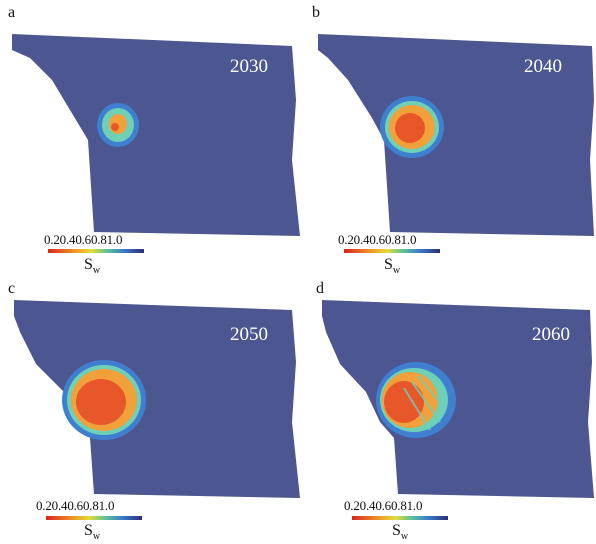  Describe the element at coordinates (249, 67) in the screenshot. I see `year-label-a: 2030` at that location.